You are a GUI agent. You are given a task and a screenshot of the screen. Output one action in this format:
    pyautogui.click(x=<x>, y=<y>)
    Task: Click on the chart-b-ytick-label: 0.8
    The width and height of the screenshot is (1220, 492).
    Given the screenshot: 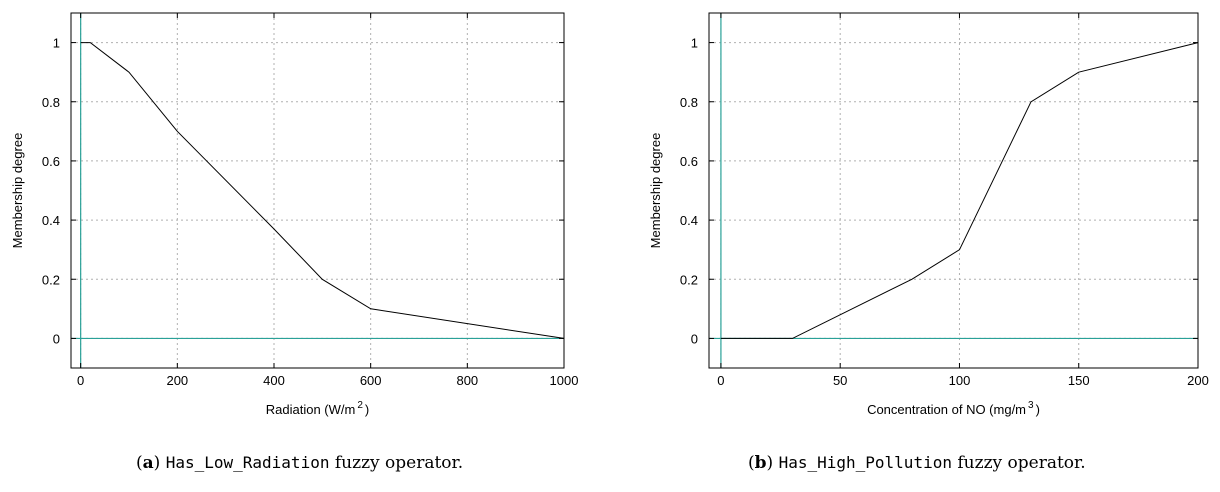 What is the action you would take?
    pyautogui.click(x=689, y=102)
    